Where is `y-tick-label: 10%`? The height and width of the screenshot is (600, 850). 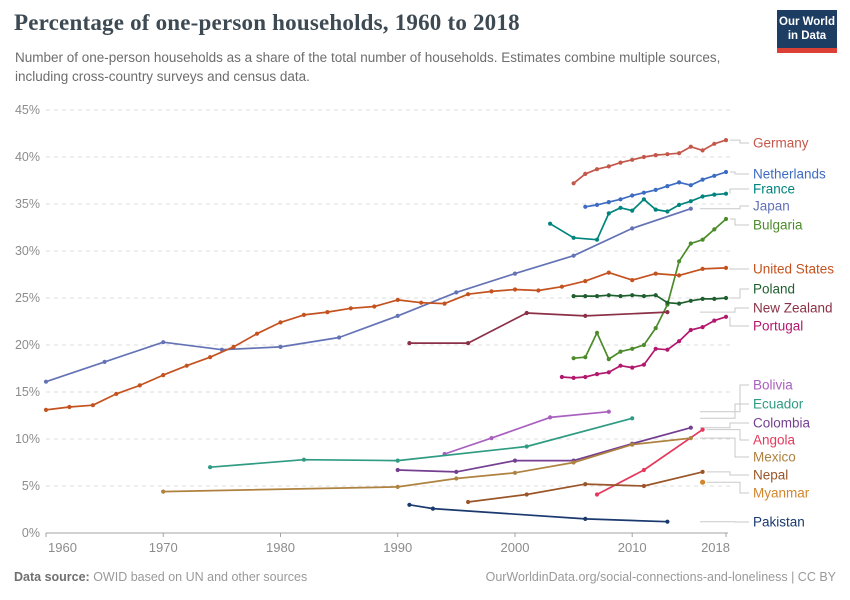
y-tick-label: 10% is located at coordinates (27, 439).